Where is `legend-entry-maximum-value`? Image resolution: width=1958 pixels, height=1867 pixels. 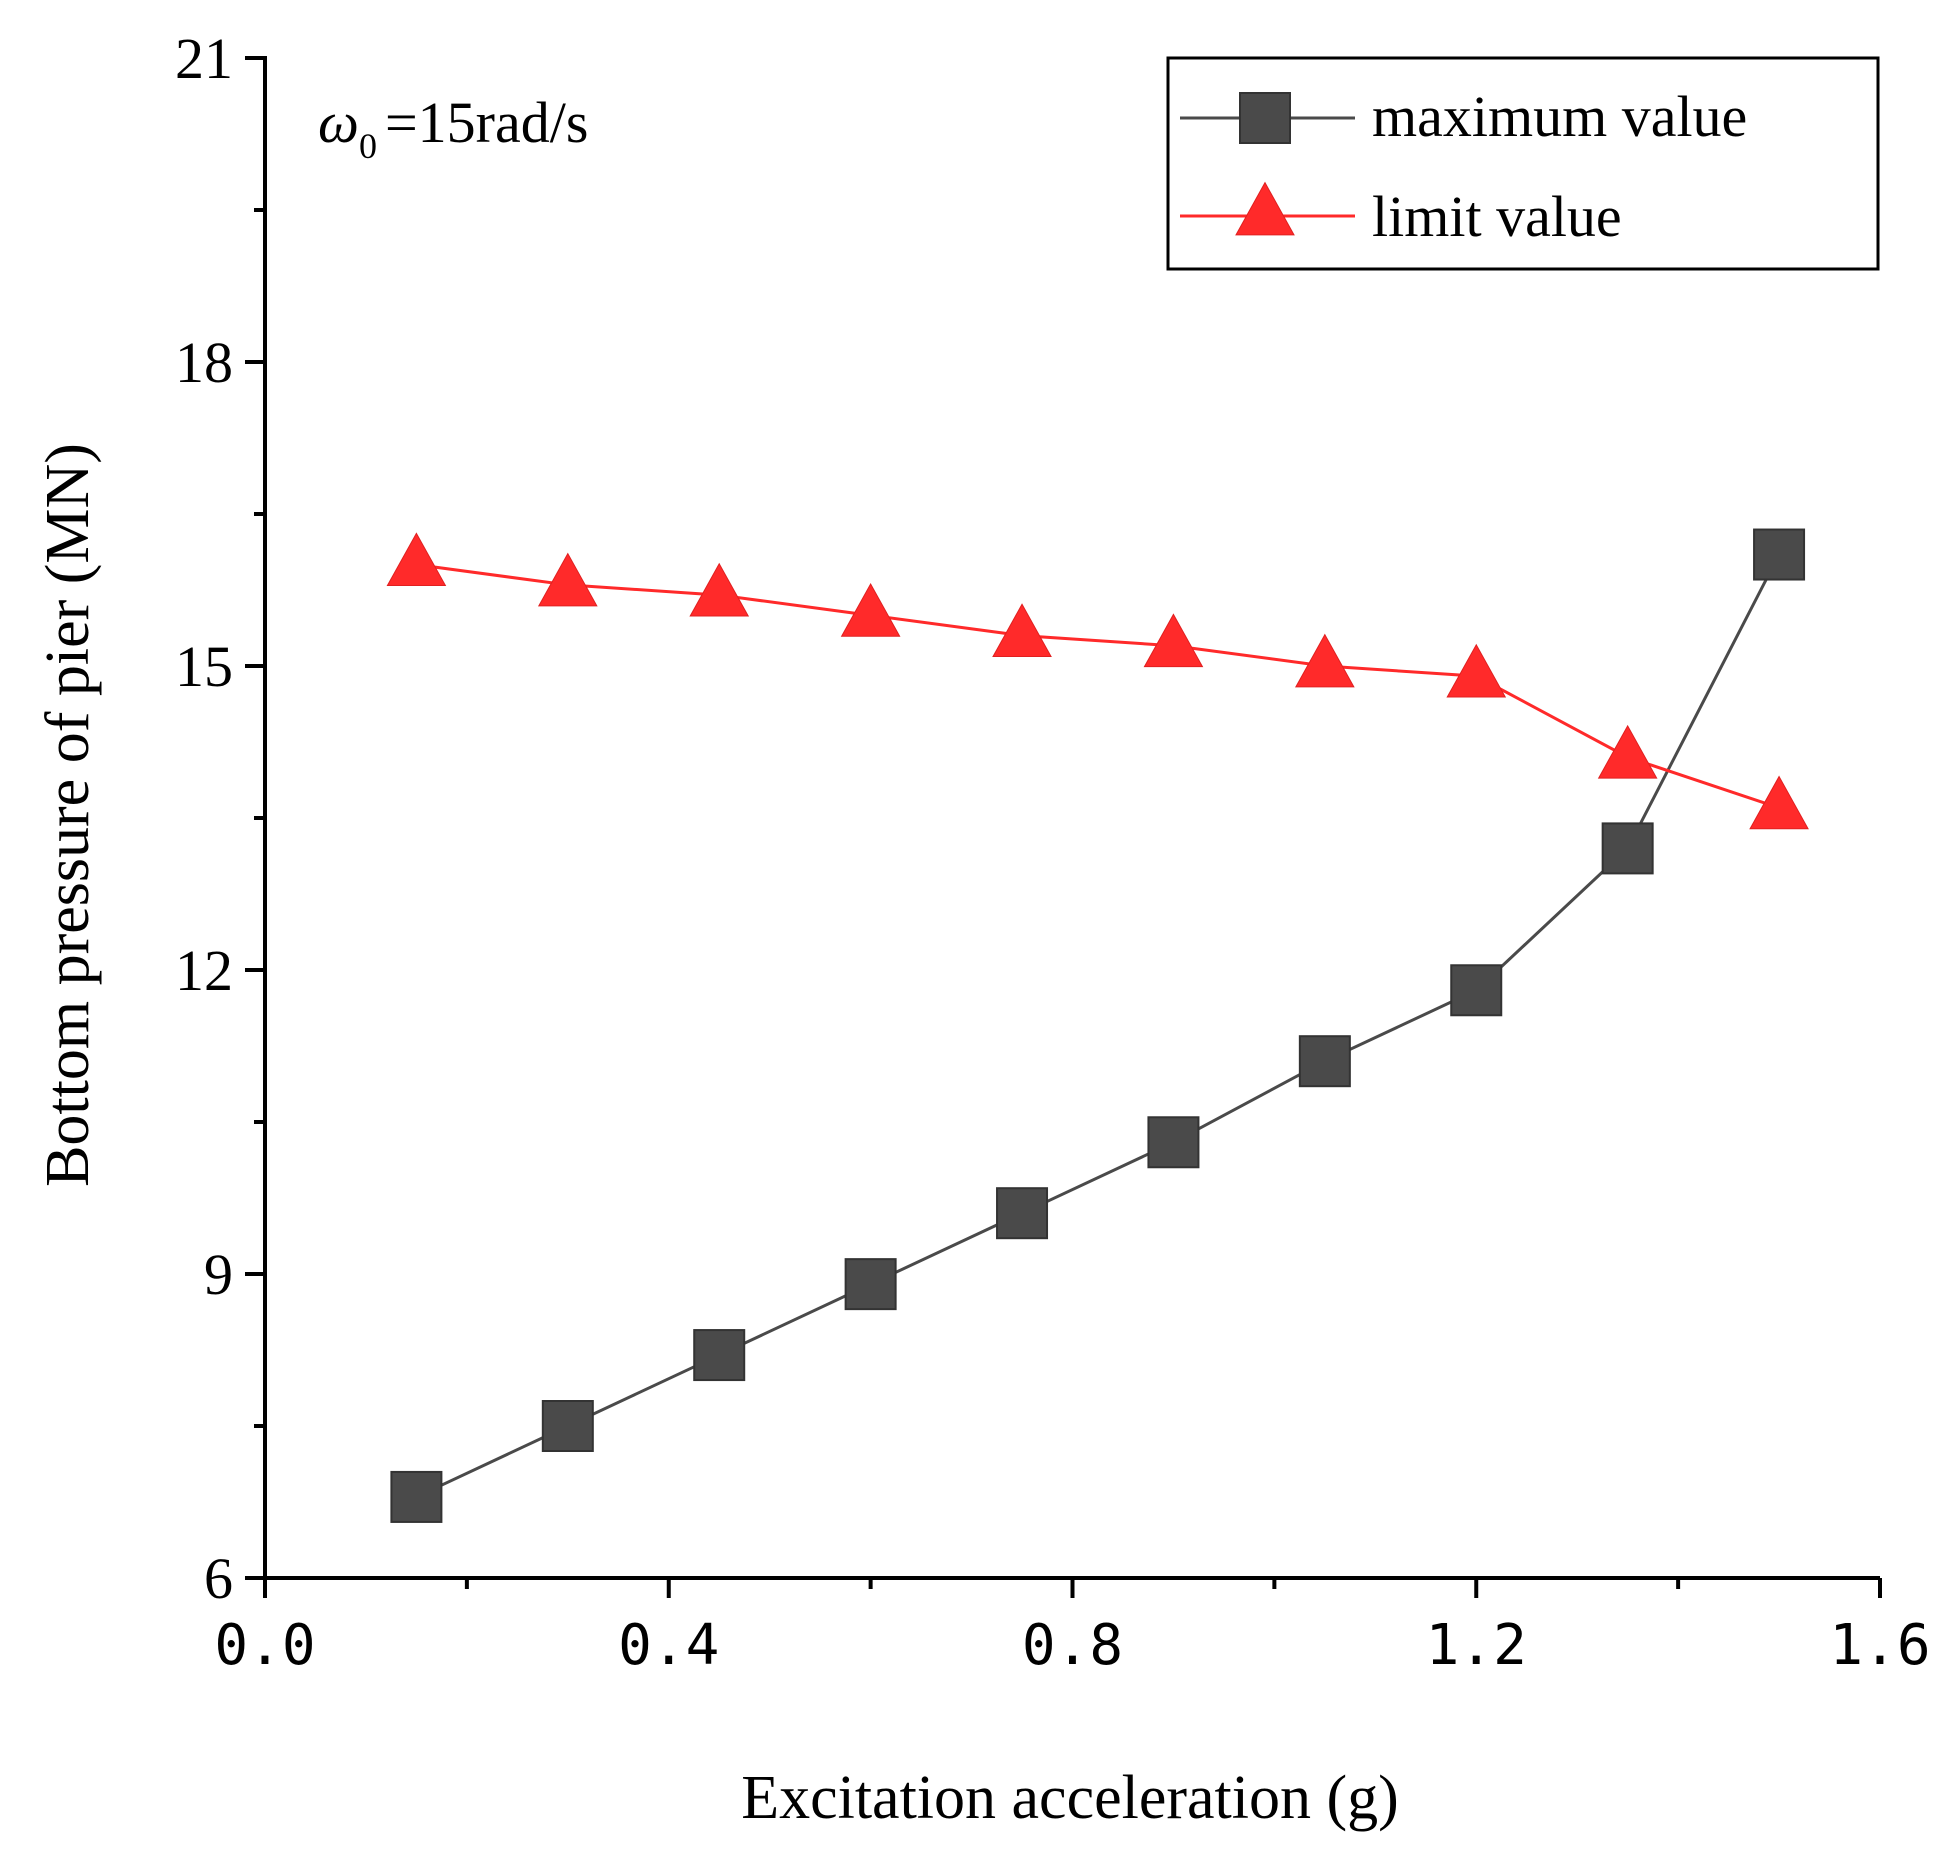
legend-entry-maximum-value is located at coordinates (1267, 118).